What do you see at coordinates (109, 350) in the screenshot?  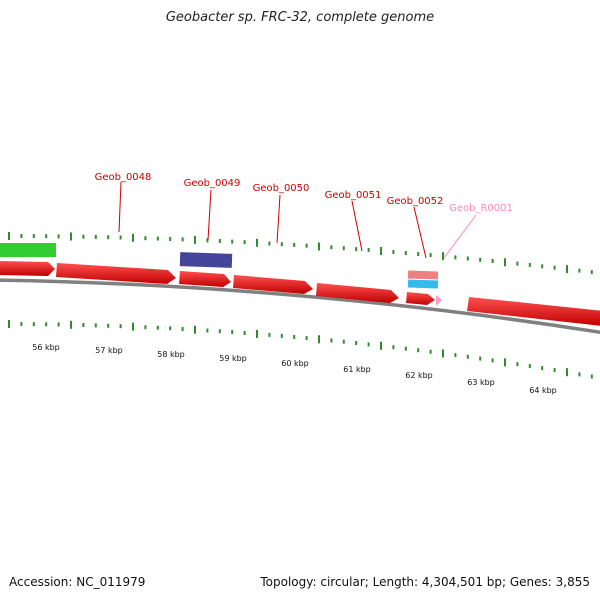 I see `tick-label: 57 kbp` at bounding box center [109, 350].